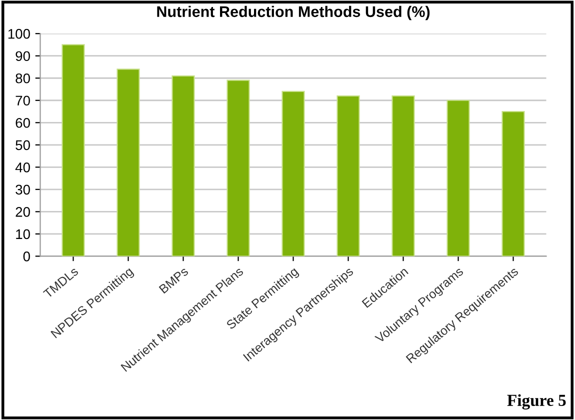  I want to click on y-tick-label: 20, so click(23, 212).